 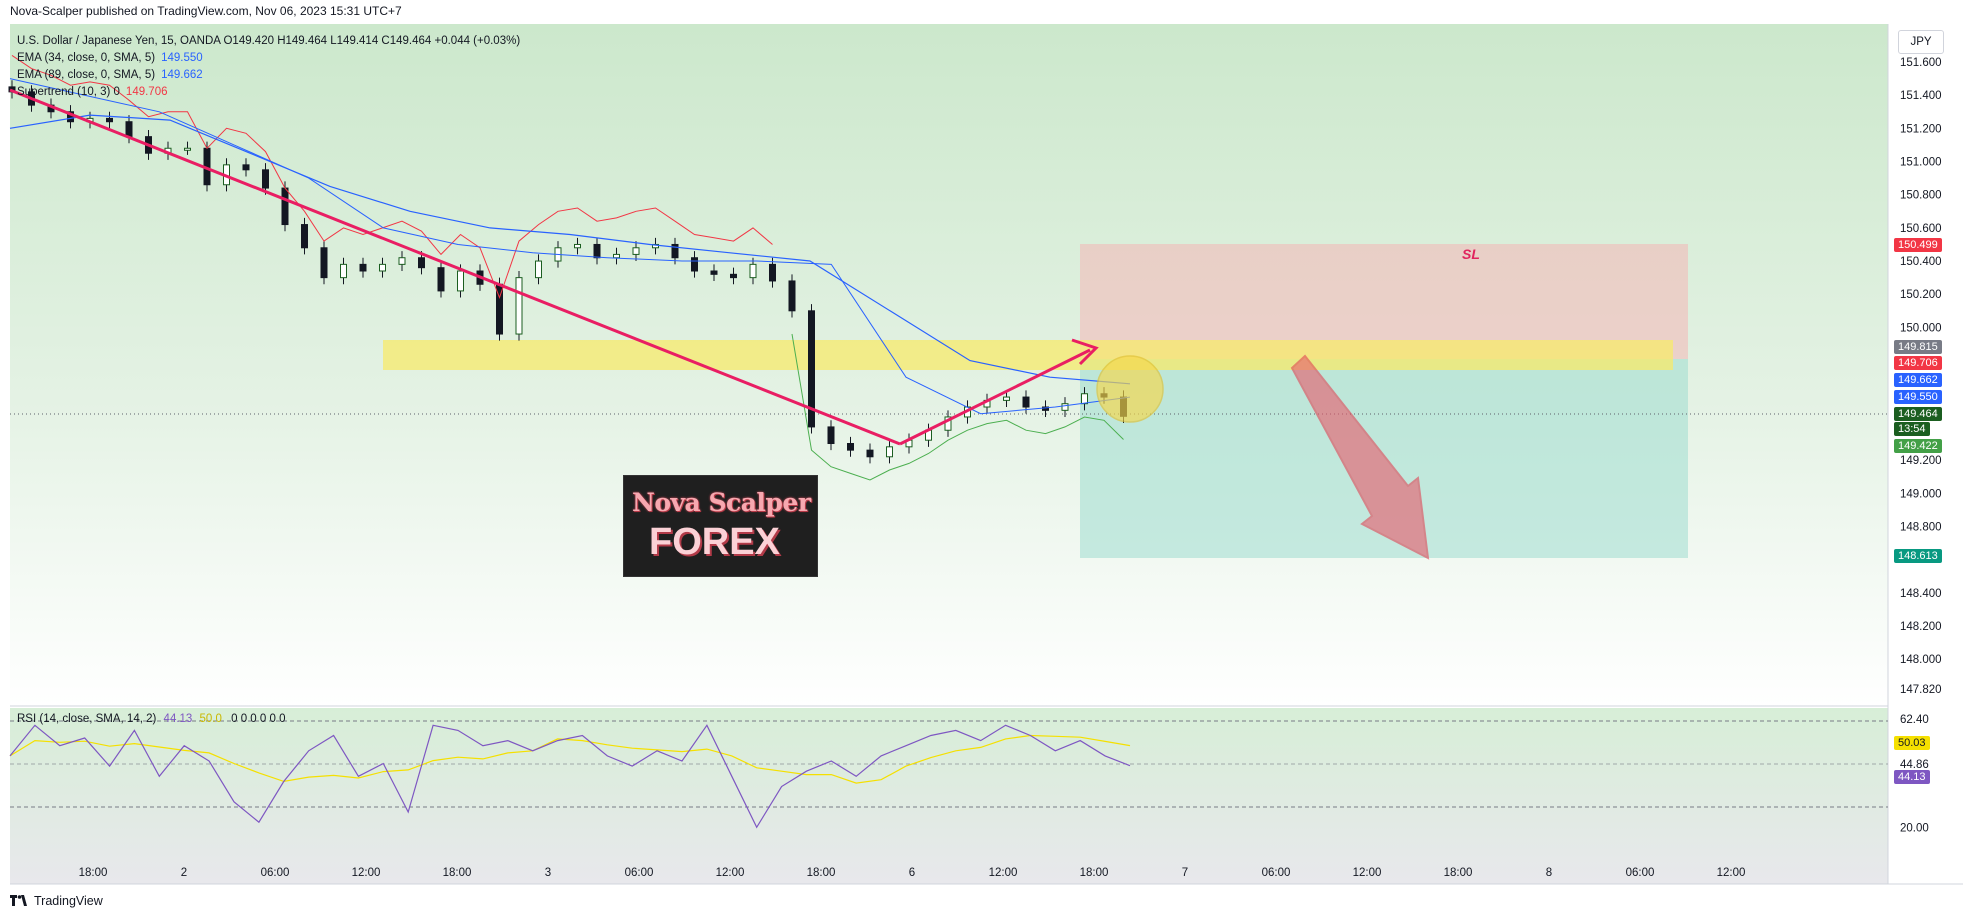 What do you see at coordinates (1921, 594) in the screenshot?
I see `price-tick-label: 148.400` at bounding box center [1921, 594].